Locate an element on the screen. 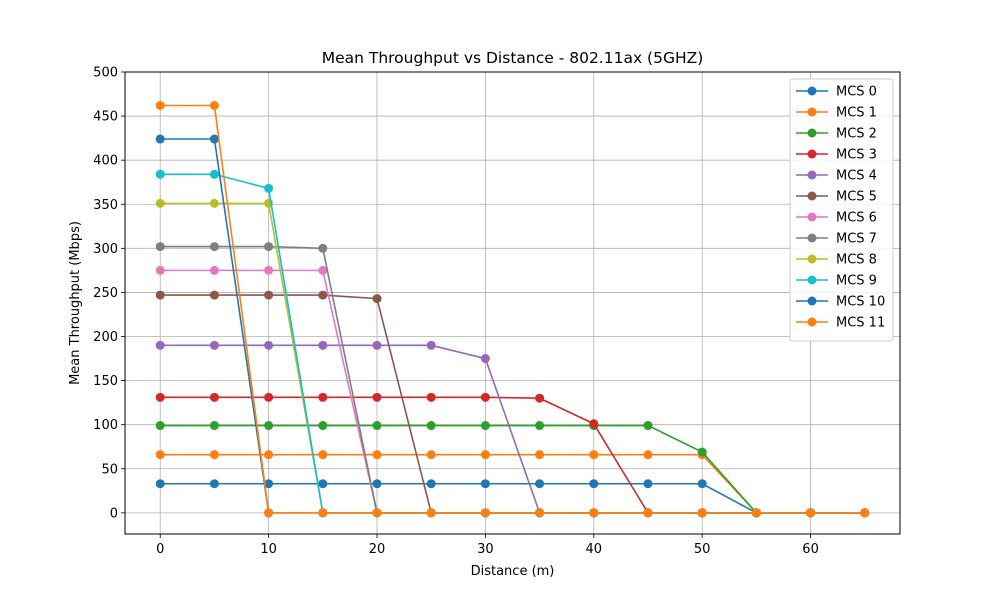 This screenshot has height=600, width=1000. y-tick-label: 450 is located at coordinates (105, 117).